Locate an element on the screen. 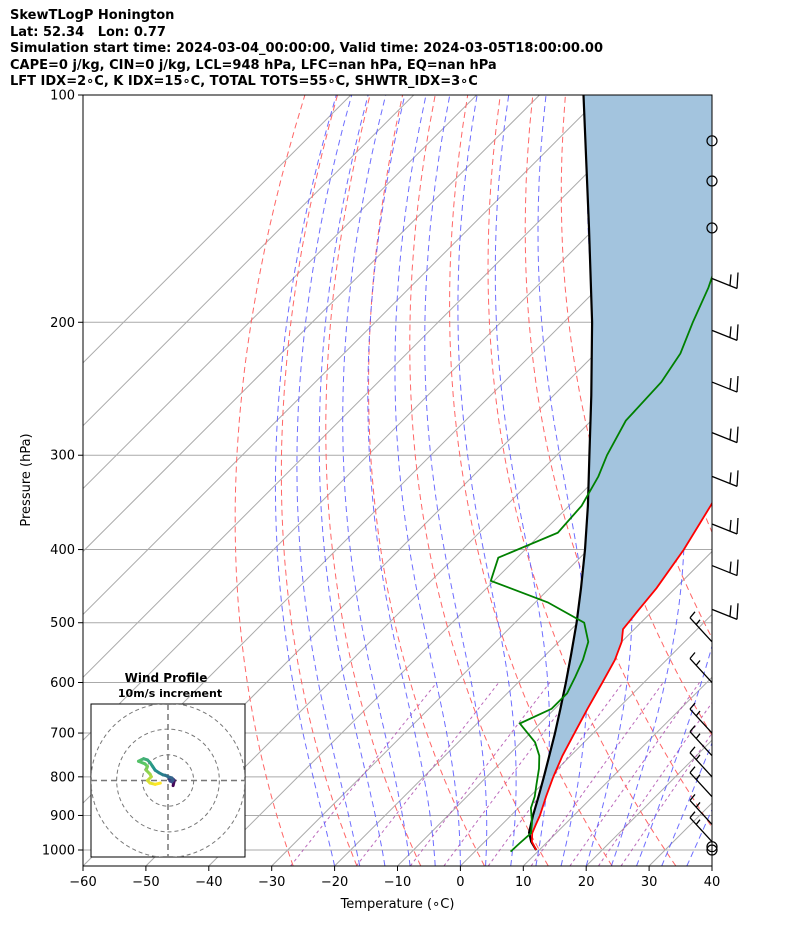 The image size is (794, 937). y-tick-label: 400 is located at coordinates (62, 550).